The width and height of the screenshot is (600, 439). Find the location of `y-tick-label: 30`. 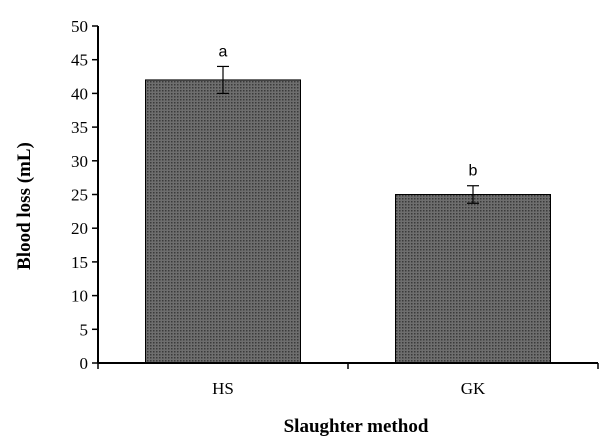

y-tick-label: 30 is located at coordinates (79, 161).